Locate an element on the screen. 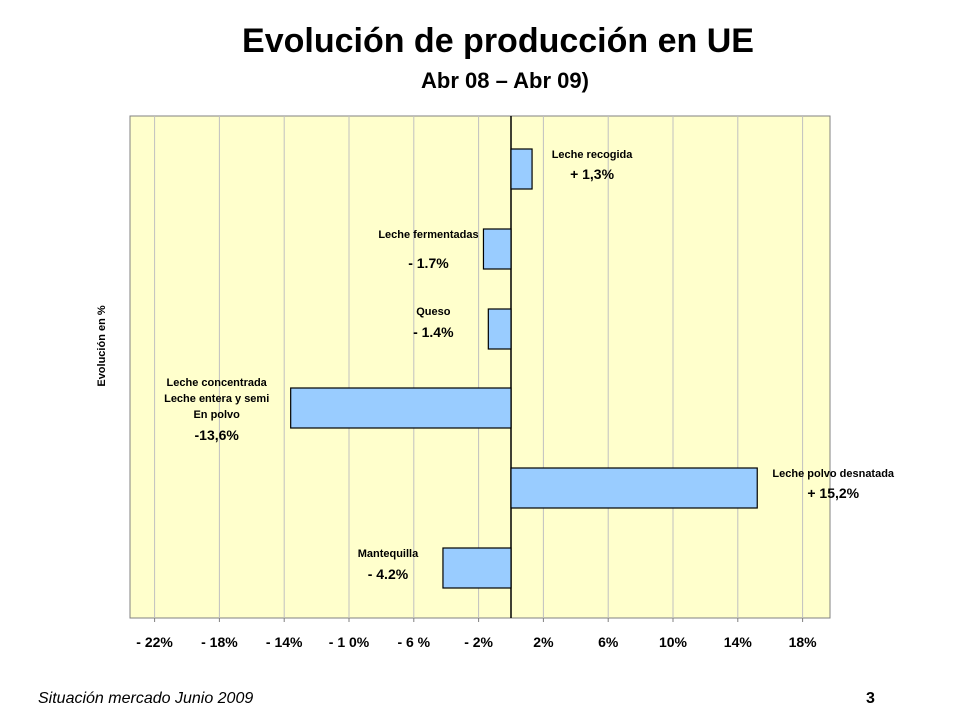  x-tick-label: - 2% is located at coordinates (478, 642).